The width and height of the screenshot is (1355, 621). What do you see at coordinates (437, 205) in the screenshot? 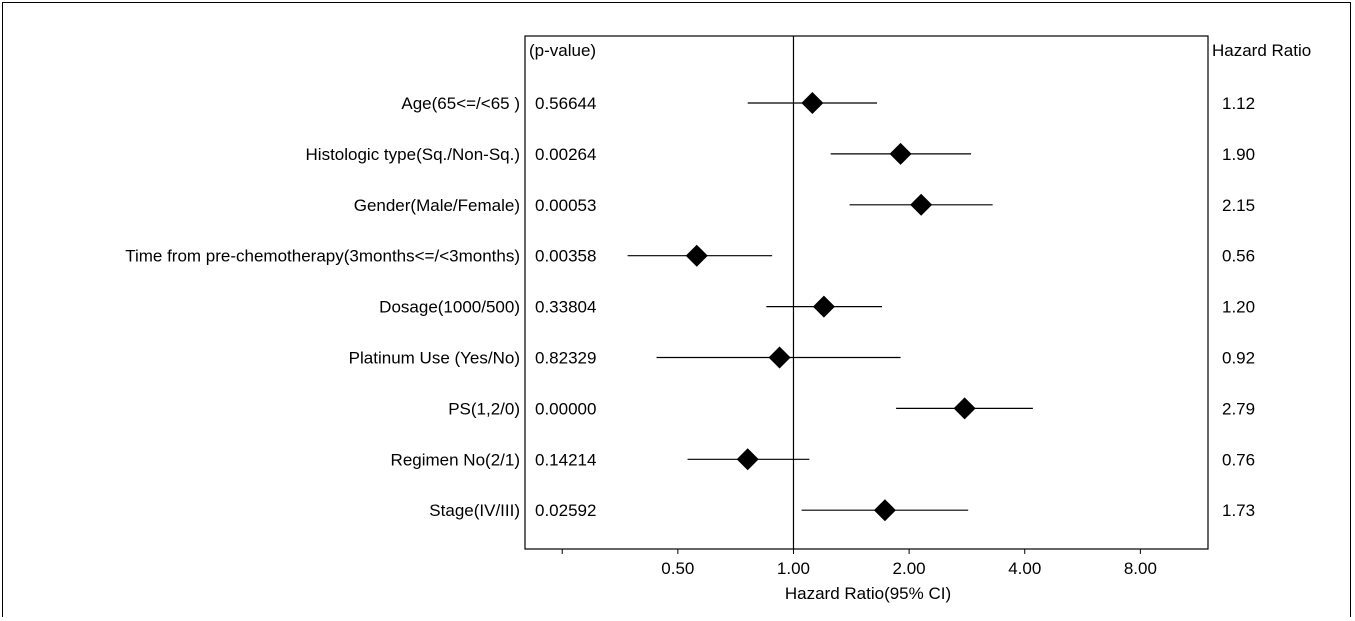
I see `row-label: Gender(Male/Female)` at bounding box center [437, 205].